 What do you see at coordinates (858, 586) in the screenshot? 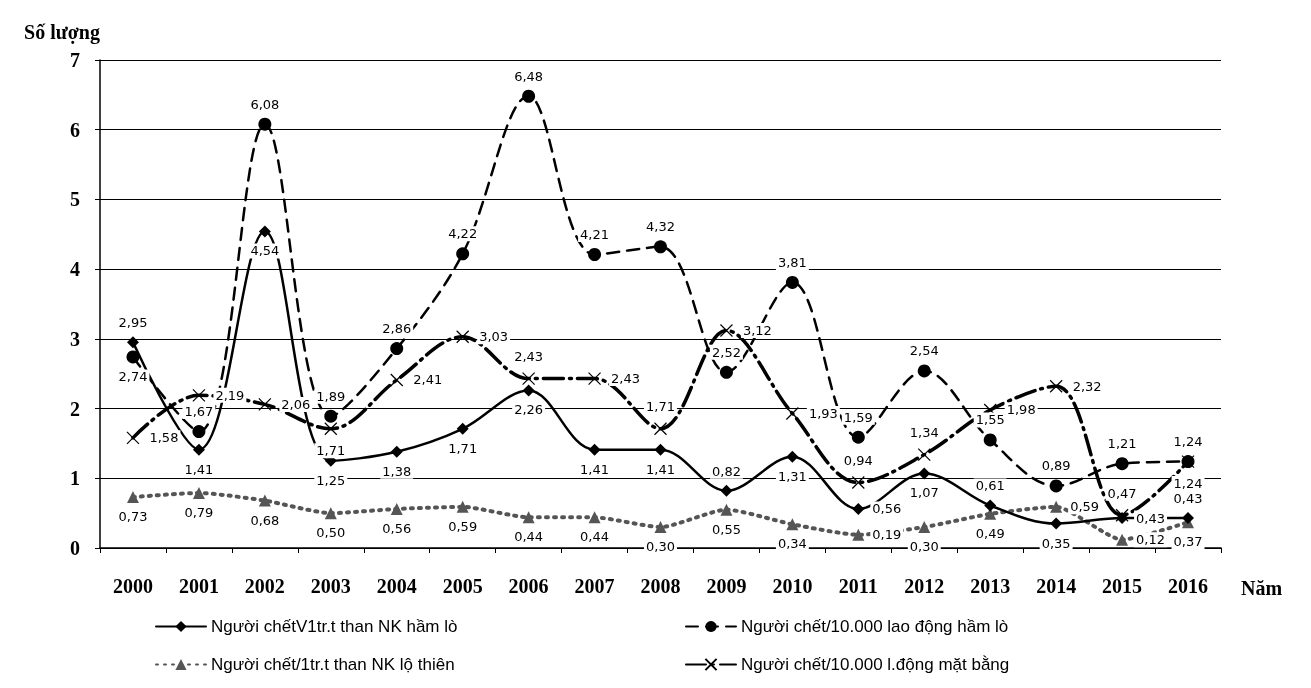
I see `x-tick-label: 2011` at bounding box center [858, 586].